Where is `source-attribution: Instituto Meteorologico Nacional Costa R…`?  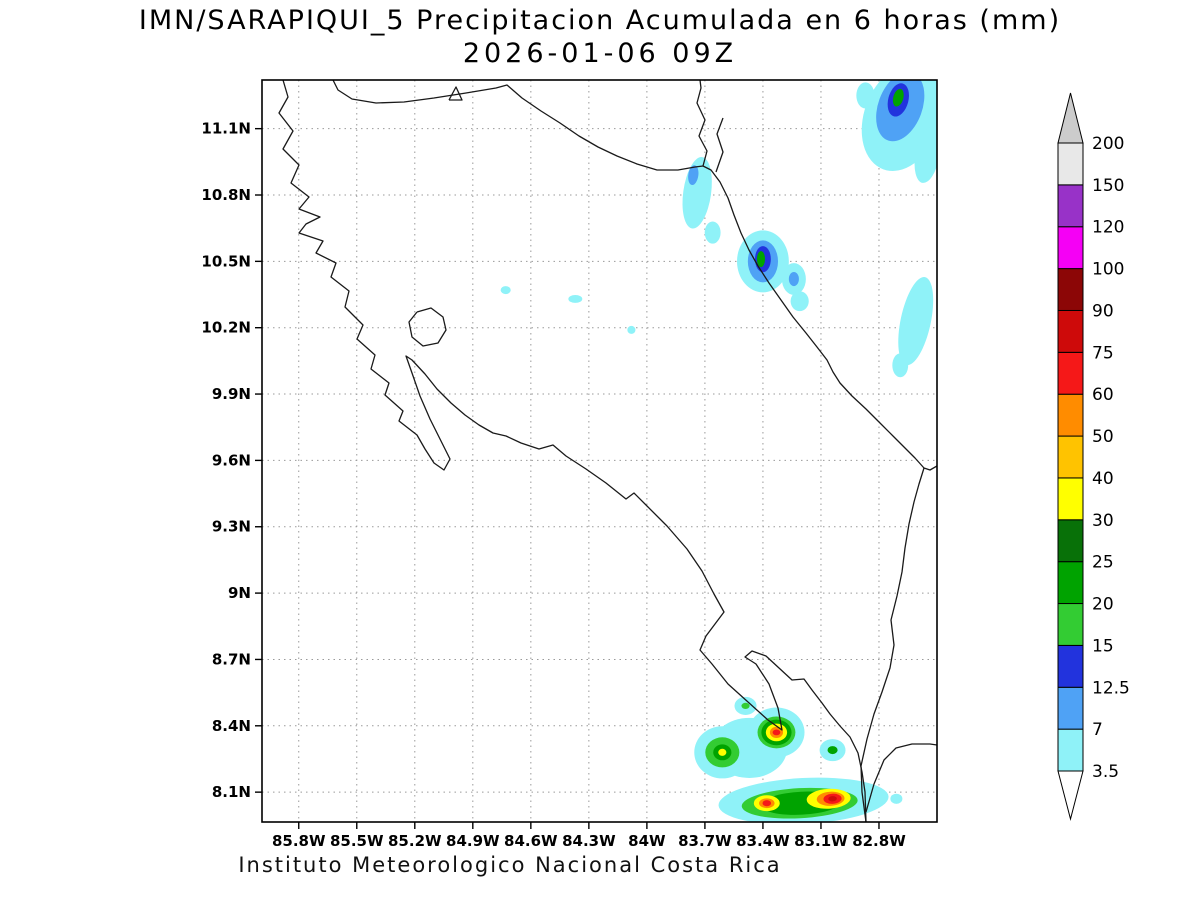
source-attribution: Instituto Meteorologico Nacional Costa R… is located at coordinates (510, 865).